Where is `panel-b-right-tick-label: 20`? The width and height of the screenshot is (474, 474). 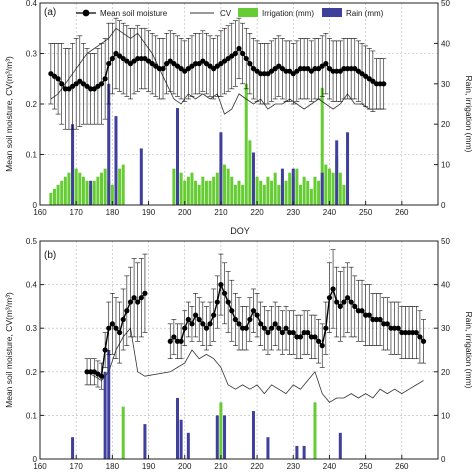
panel-b-right-tick-label: 20 is located at coordinates (445, 372).